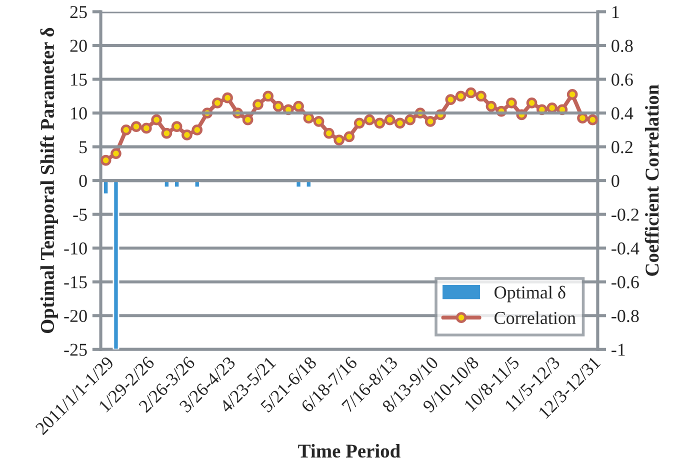 Image resolution: width=695 pixels, height=469 pixels. Describe the element at coordinates (530, 294) in the screenshot. I see `legend-label: Optimal δ` at that location.